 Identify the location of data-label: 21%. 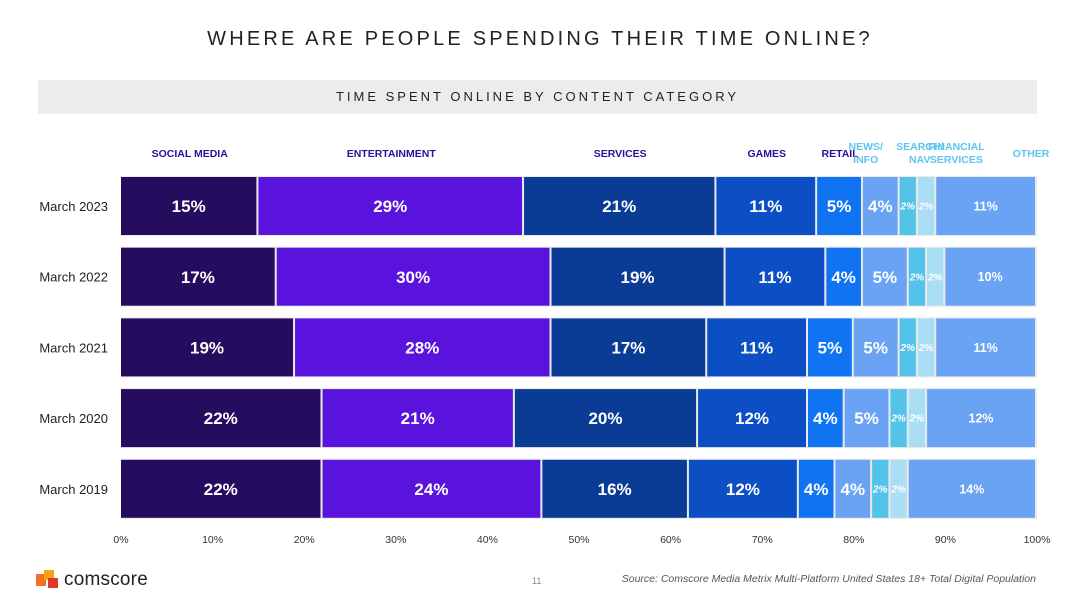
(418, 418).